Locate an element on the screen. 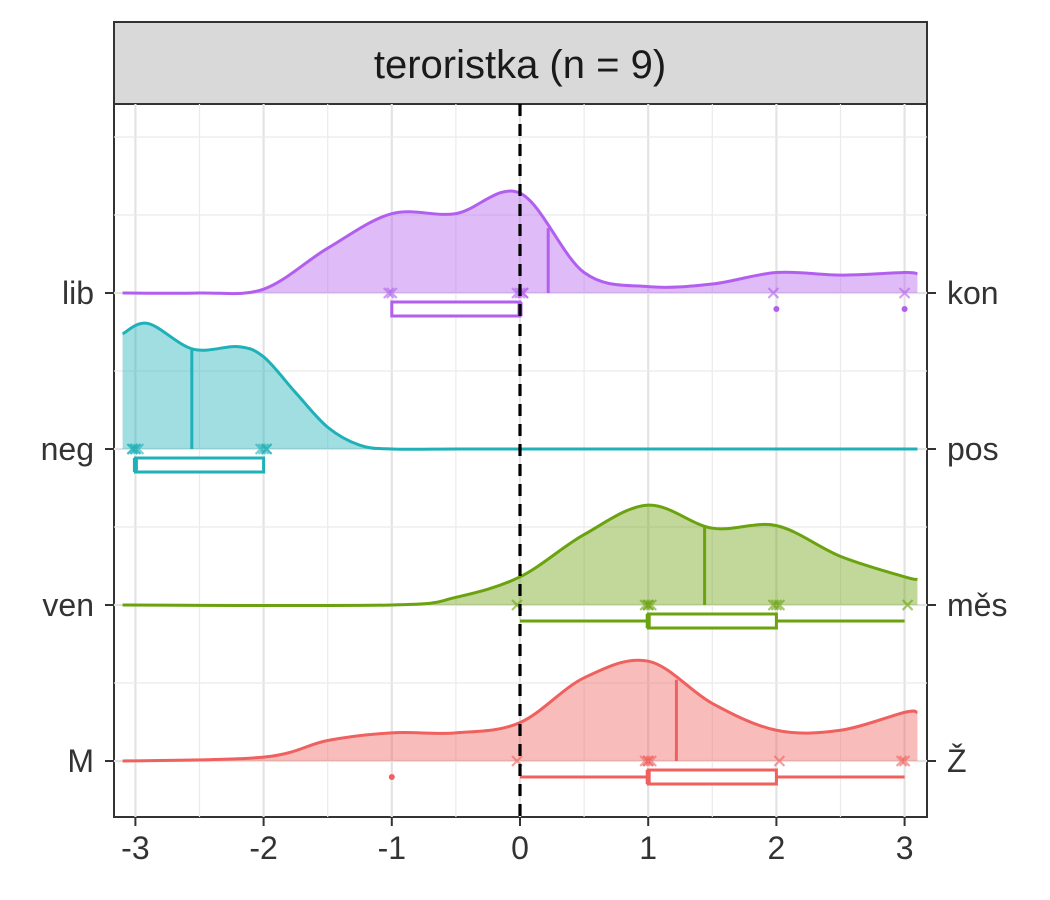 The width and height of the screenshot is (1050, 900). y-label-left-M: M is located at coordinates (80, 761).